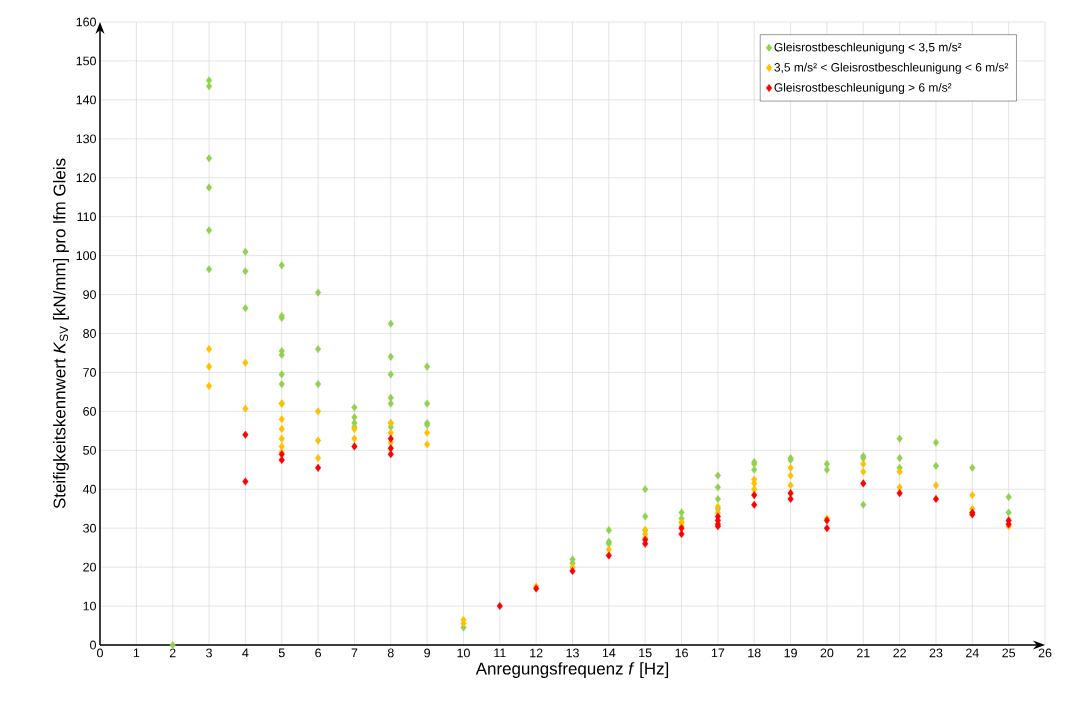 The height and width of the screenshot is (722, 1086). What do you see at coordinates (936, 653) in the screenshot?
I see `x-tick-label: 23` at bounding box center [936, 653].